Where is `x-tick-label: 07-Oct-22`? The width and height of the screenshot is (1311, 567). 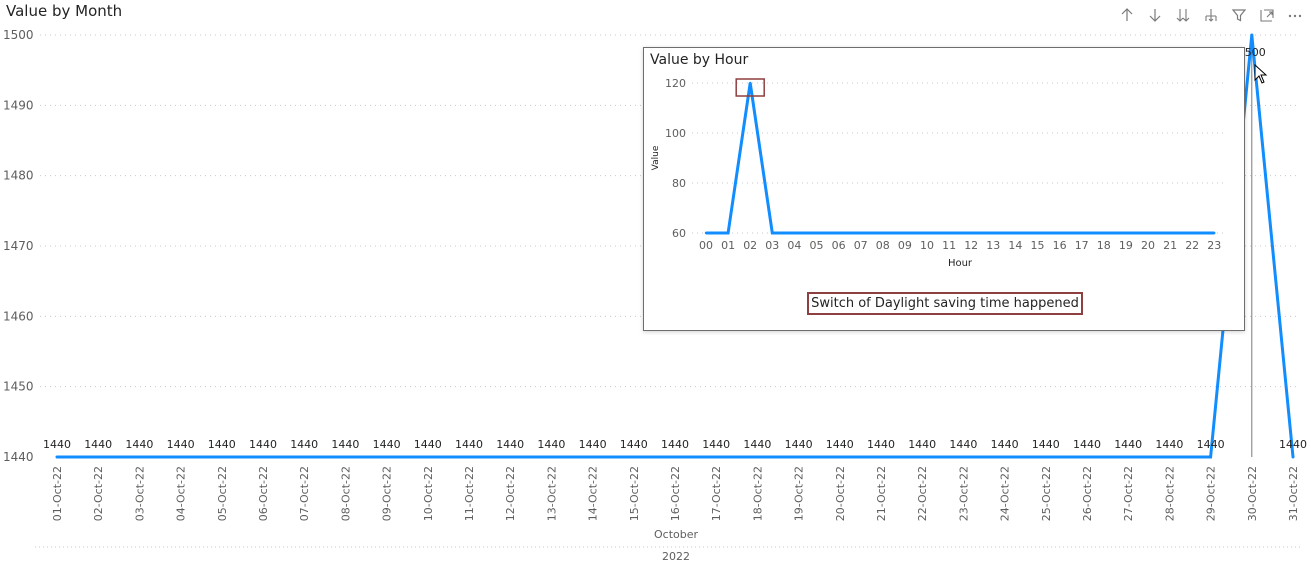 x-tick-label: 07-Oct-22 is located at coordinates (304, 493).